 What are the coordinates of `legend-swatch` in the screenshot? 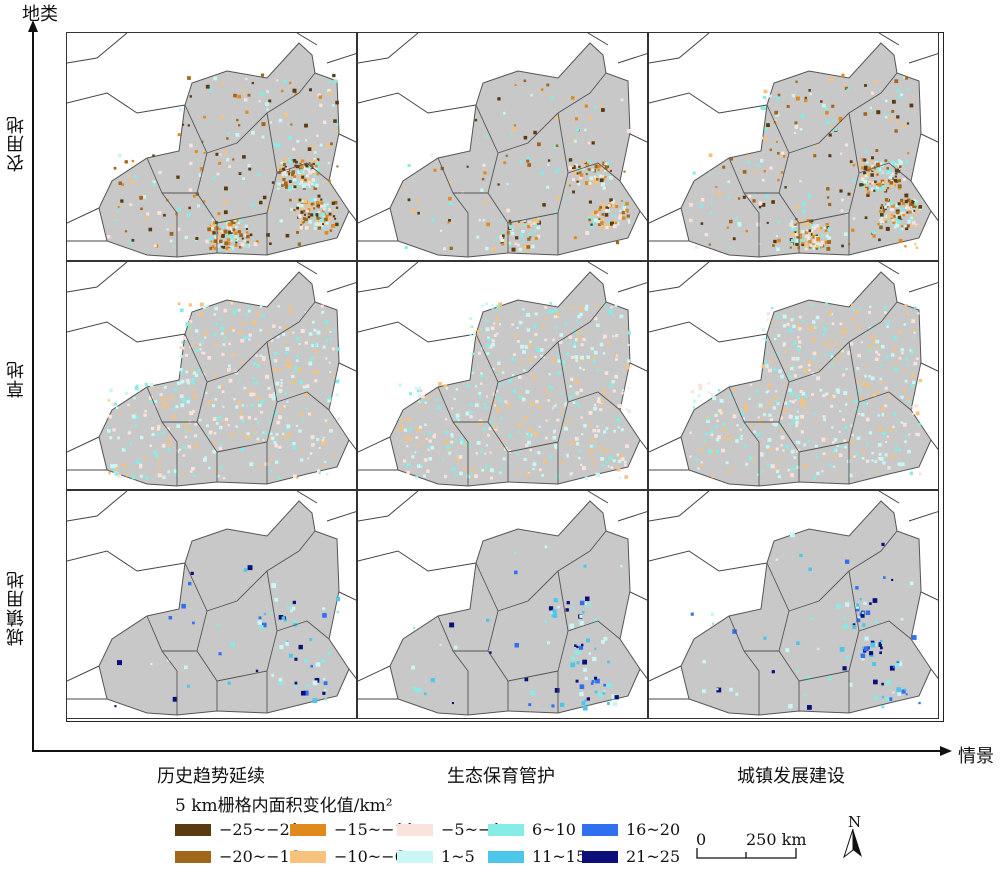 It's located at (415, 830).